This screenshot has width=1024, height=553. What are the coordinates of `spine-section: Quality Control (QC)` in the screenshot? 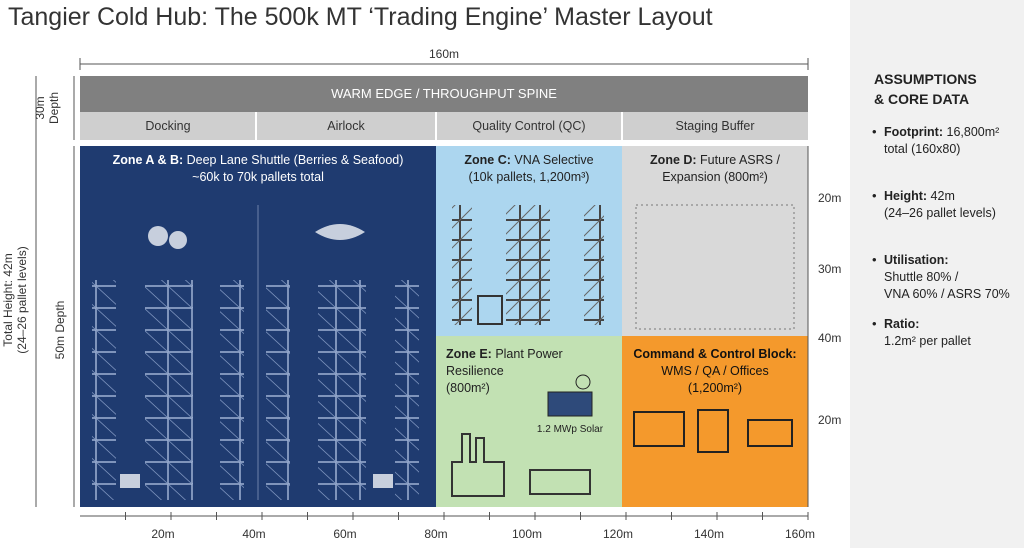 It's located at (528, 126).